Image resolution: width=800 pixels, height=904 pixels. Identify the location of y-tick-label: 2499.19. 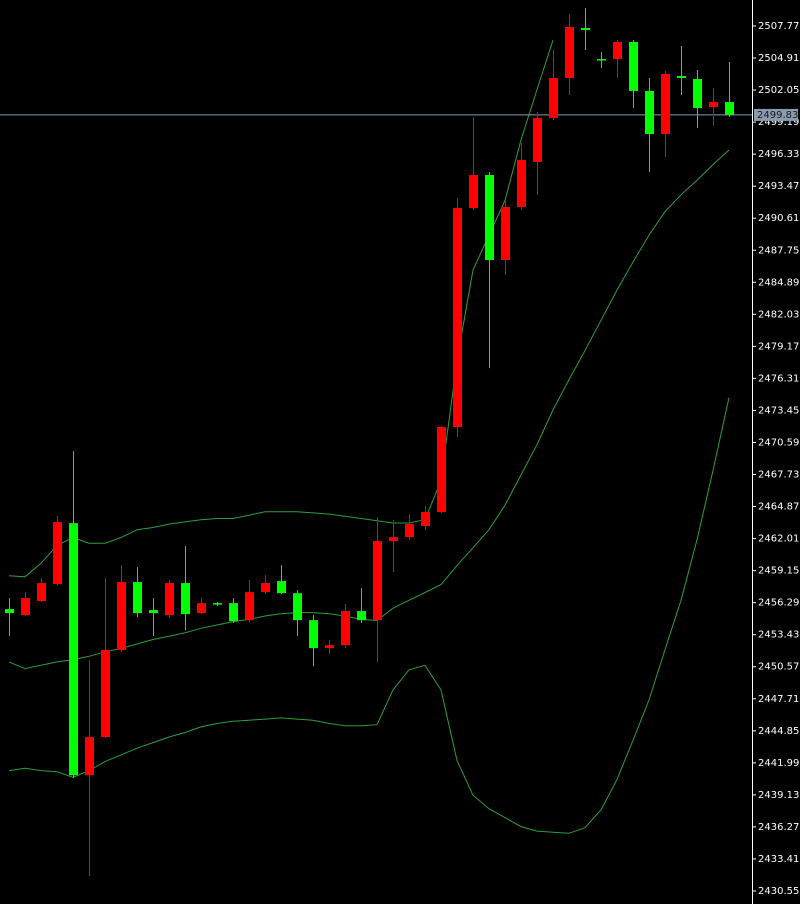
(778, 122).